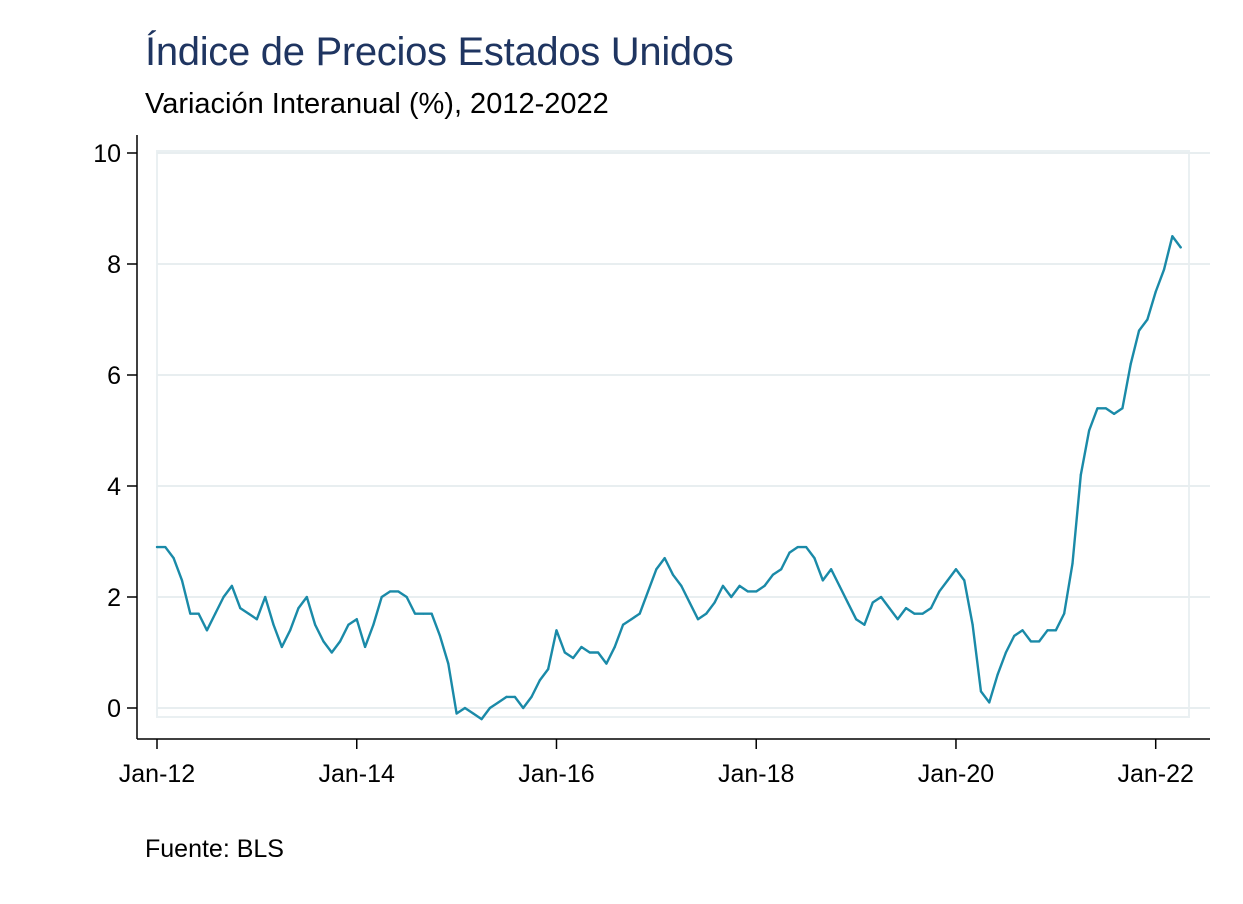 The image size is (1243, 904). I want to click on y-tick-label: 6, so click(114, 376).